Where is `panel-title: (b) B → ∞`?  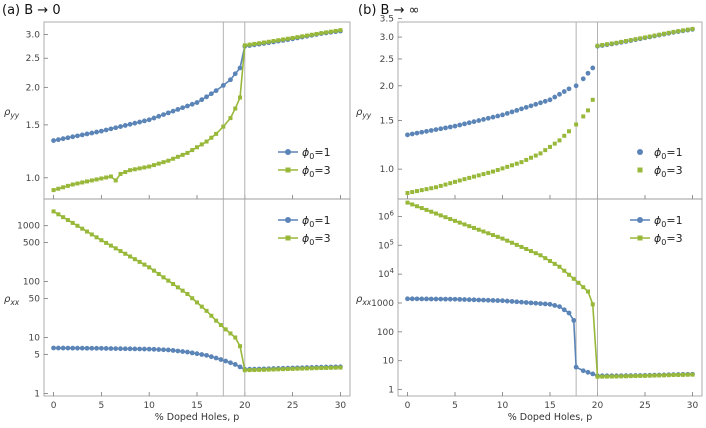 panel-title: (b) B → ∞ is located at coordinates (388, 10).